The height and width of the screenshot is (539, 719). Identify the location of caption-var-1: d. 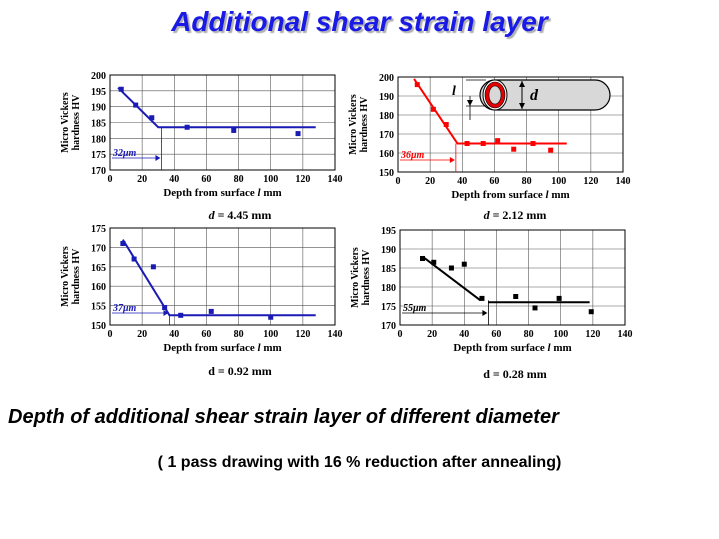
(211, 215).